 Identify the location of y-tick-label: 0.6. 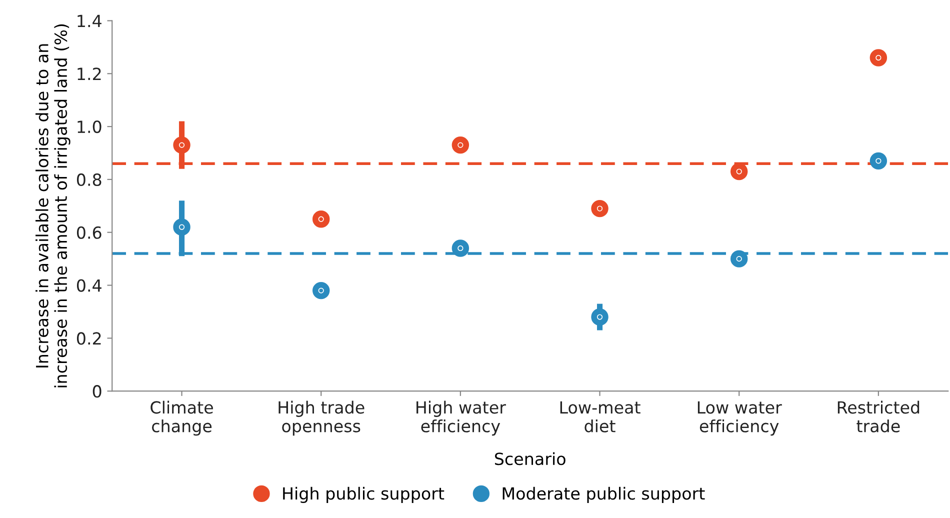
(89, 232).